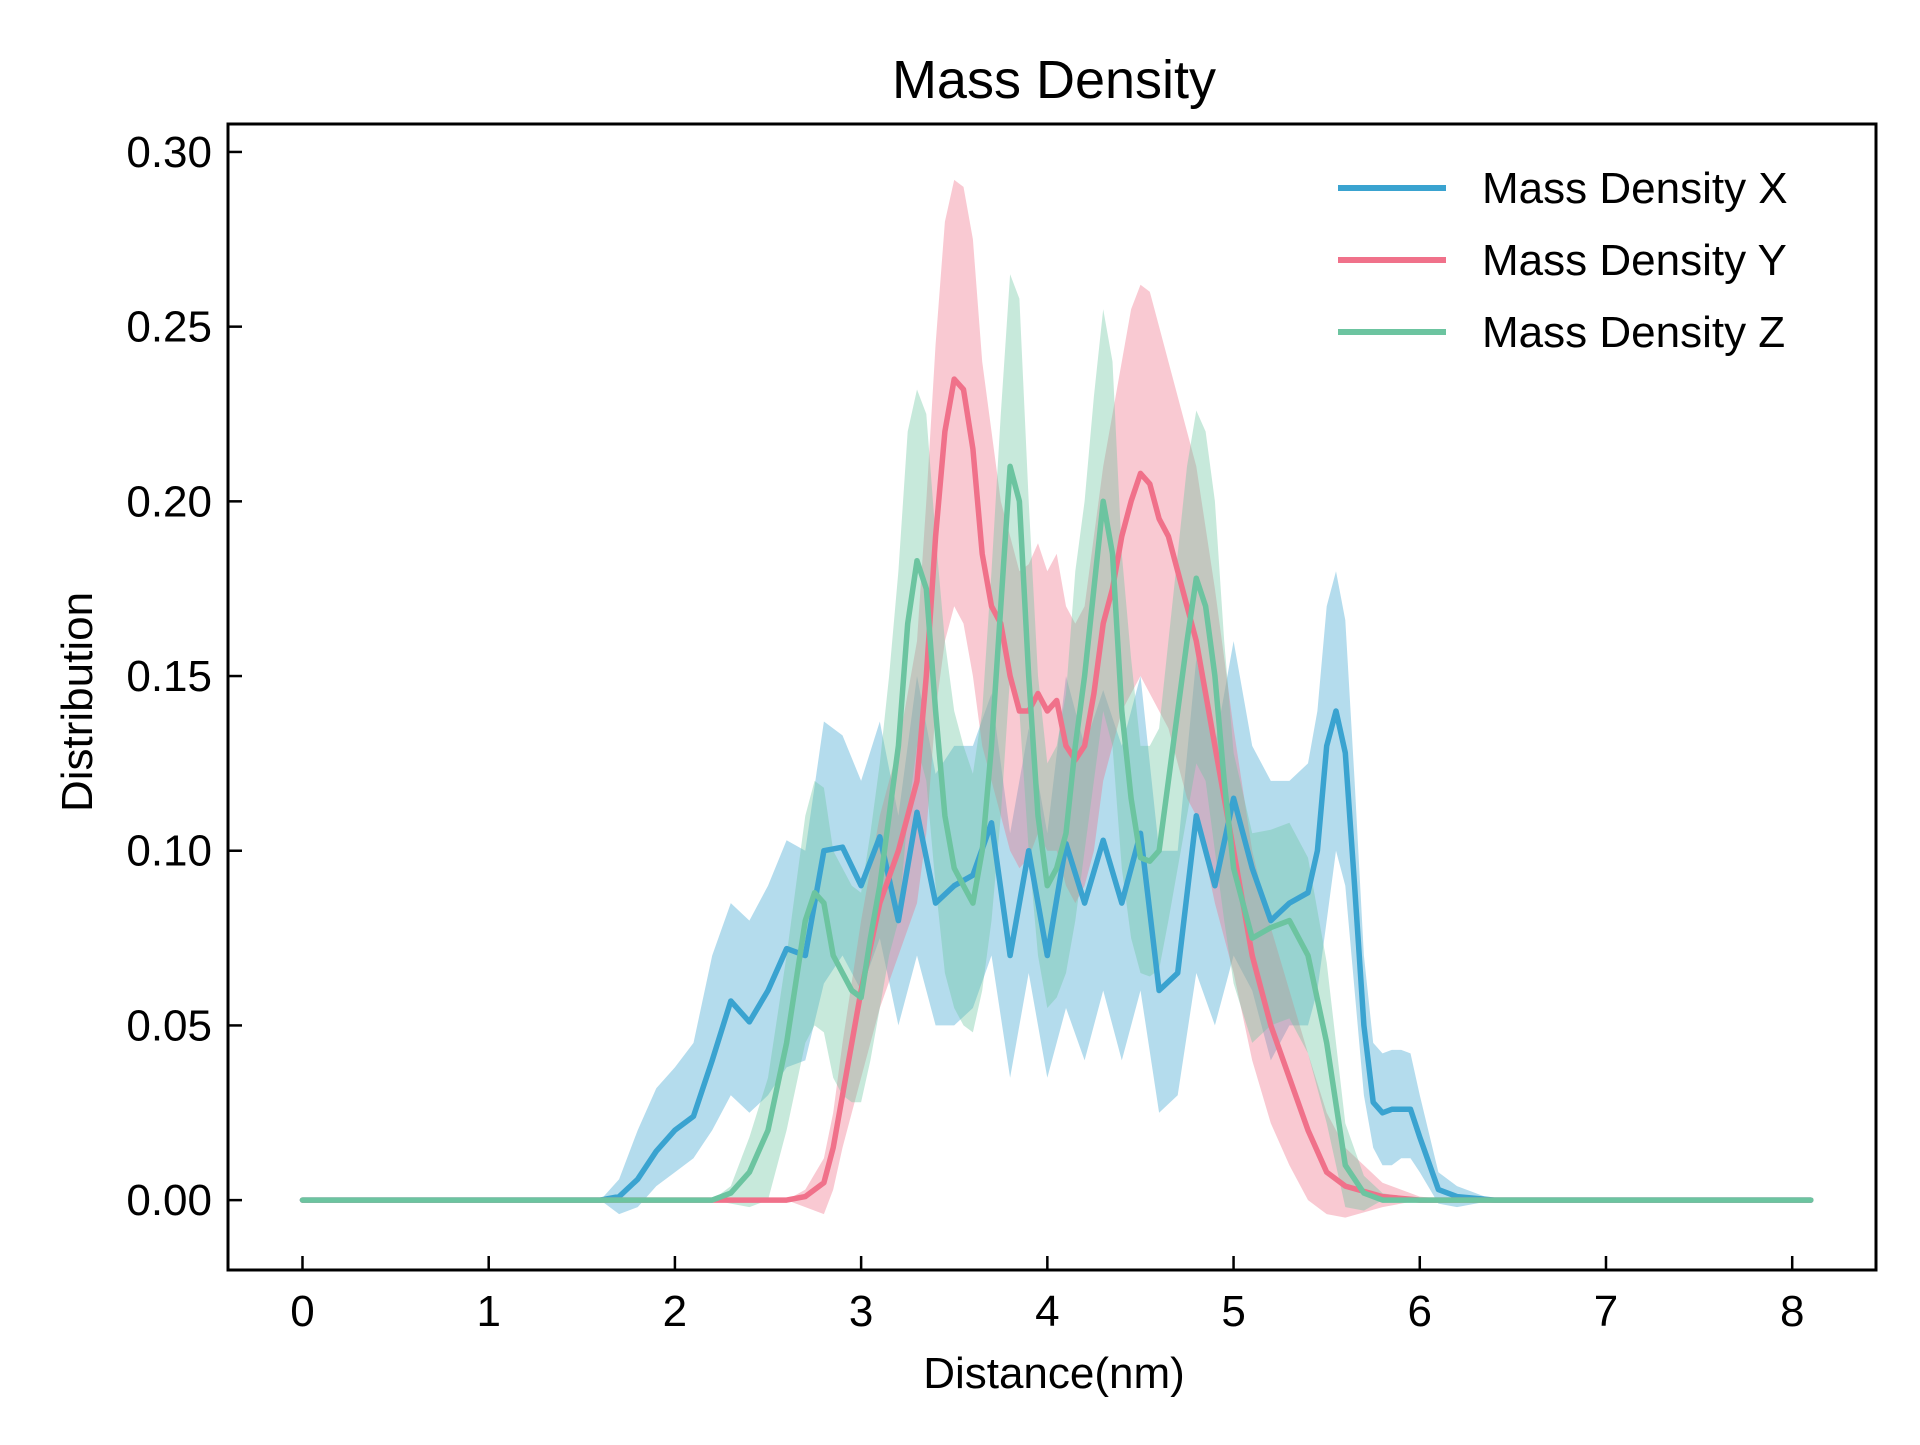 The width and height of the screenshot is (1920, 1445). What do you see at coordinates (1233, 1311) in the screenshot?
I see `x-tick-label: 5` at bounding box center [1233, 1311].